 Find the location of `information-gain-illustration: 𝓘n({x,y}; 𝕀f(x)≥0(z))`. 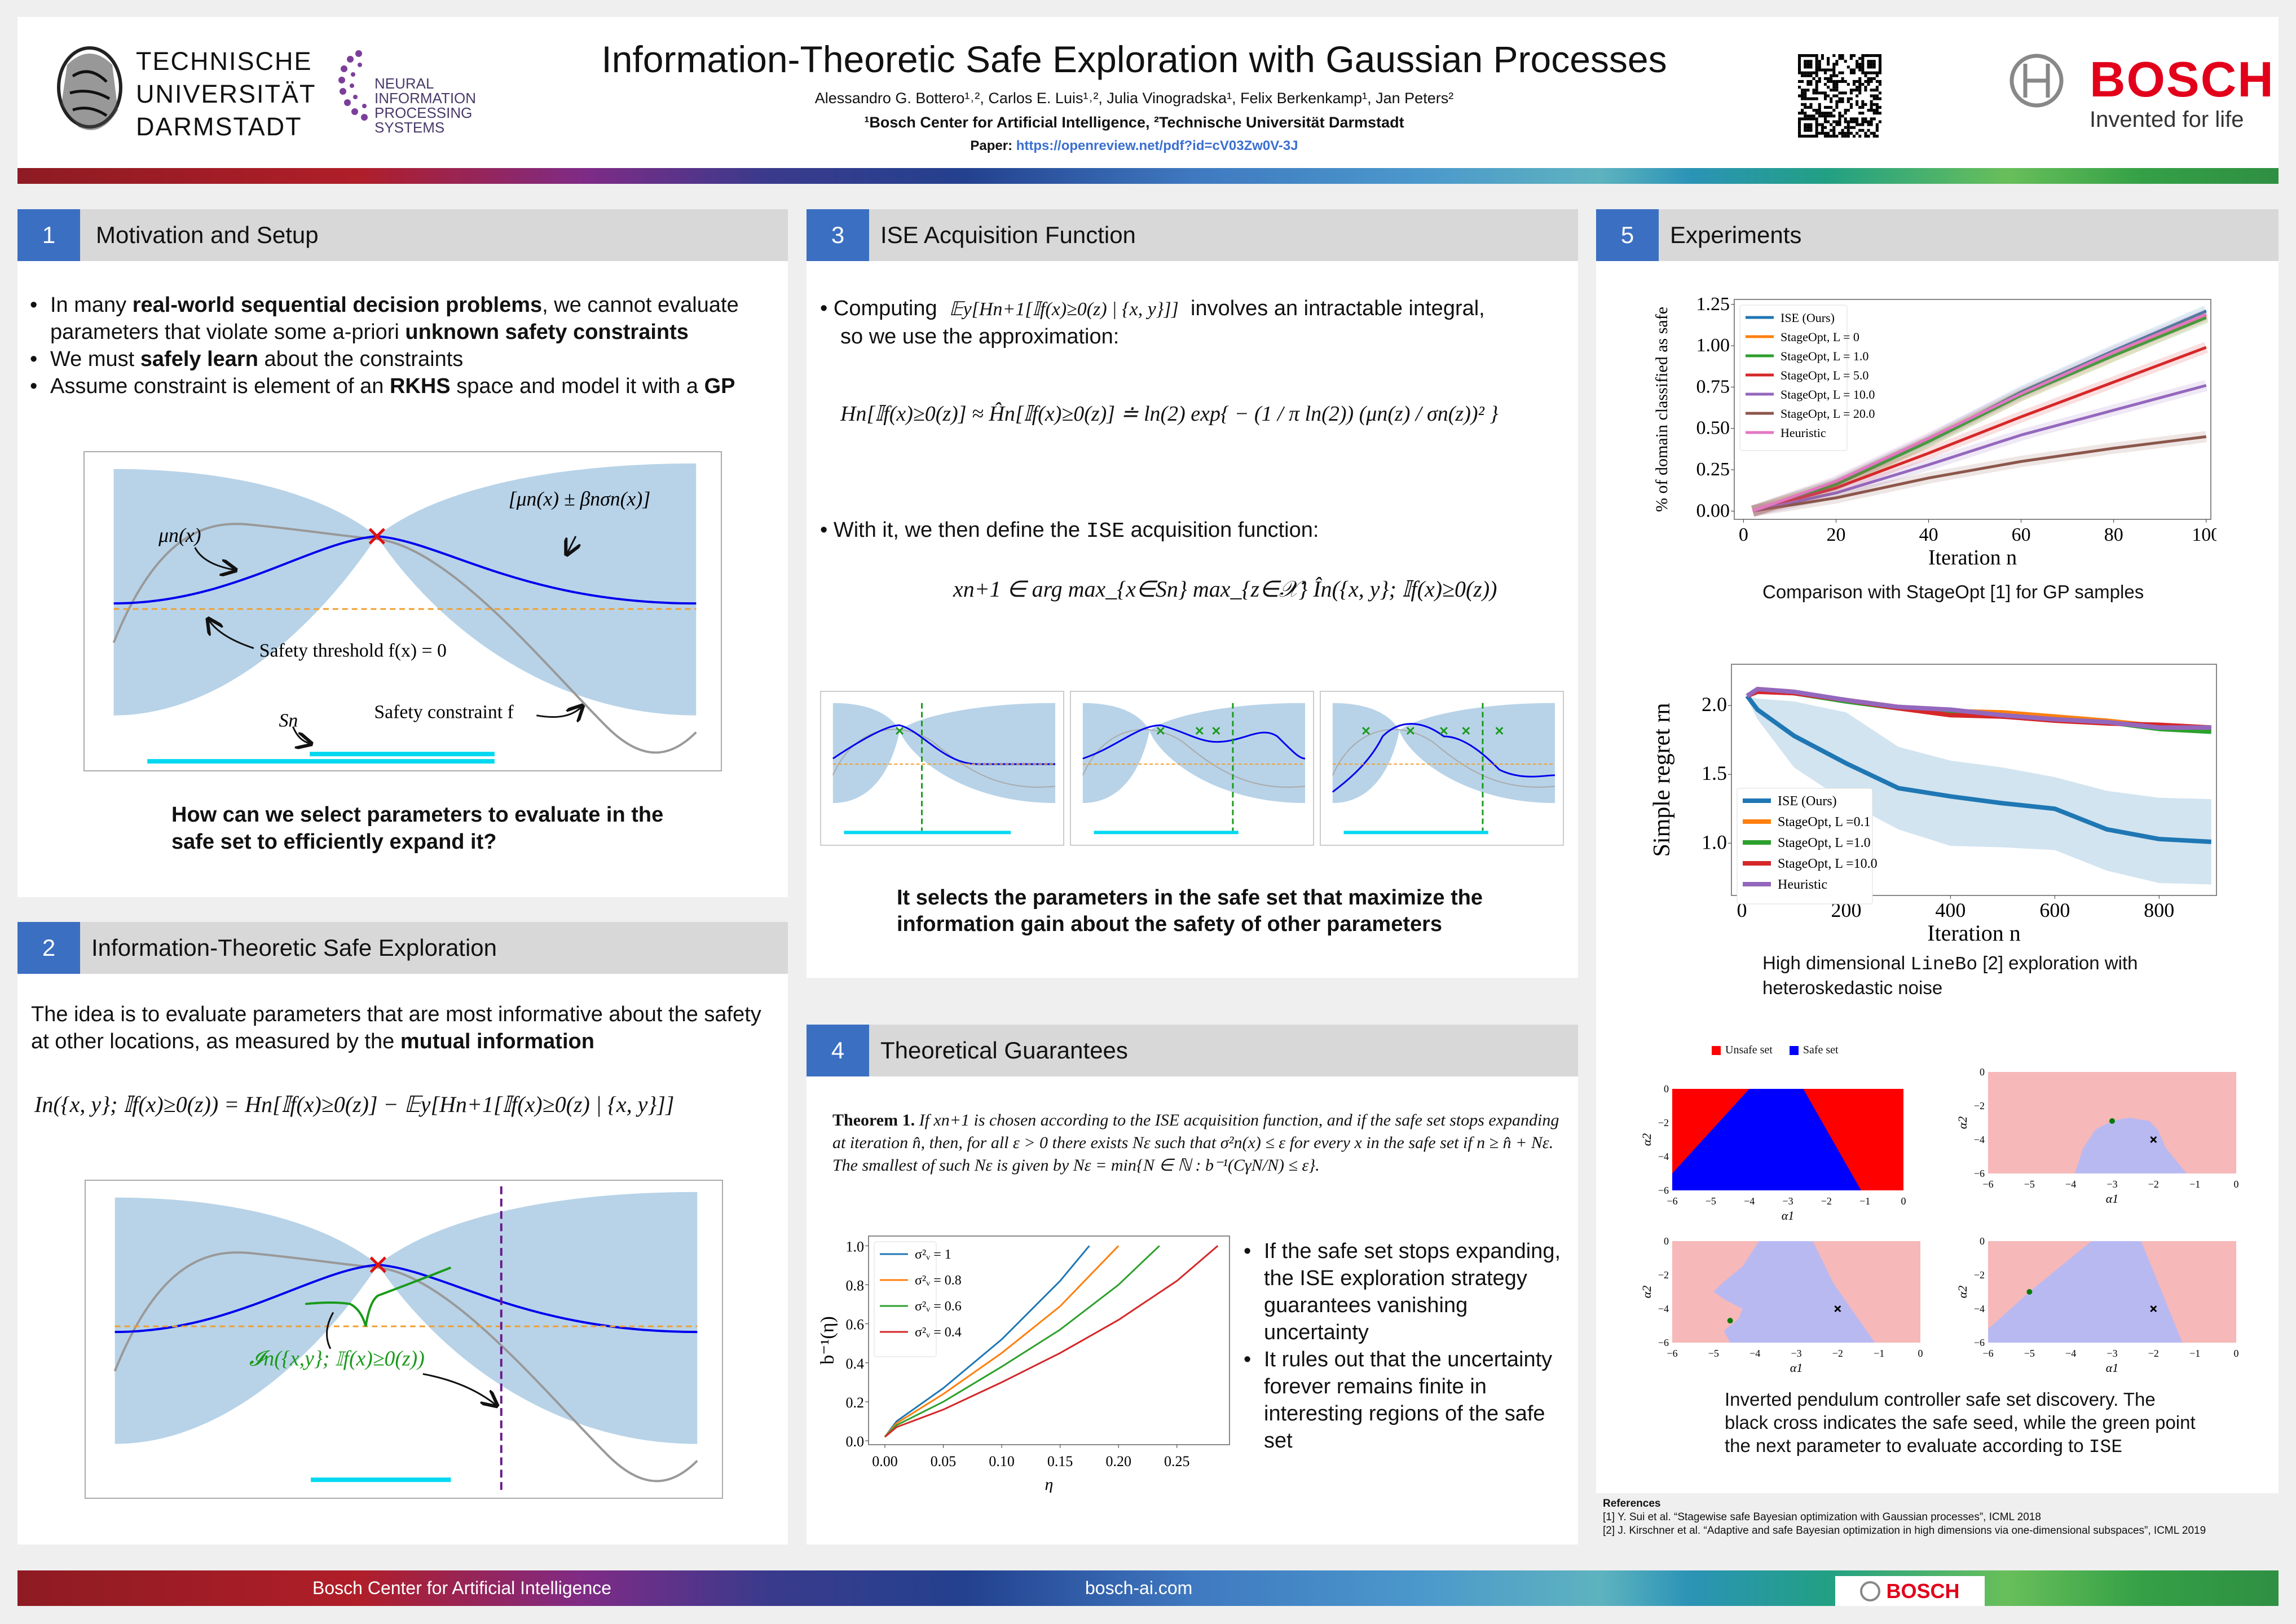

information-gain-illustration: 𝓘n({x,y}; 𝕀f(x)≥0(z)) is located at coordinates (404, 1339).